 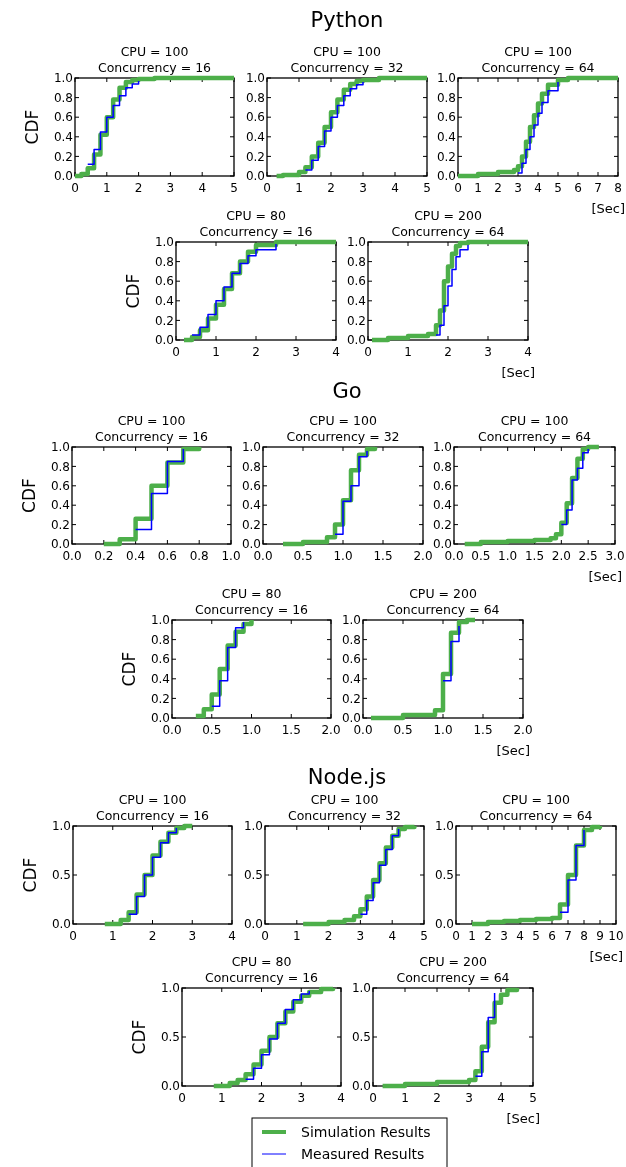 What do you see at coordinates (256, 215) in the screenshot?
I see `chart-title: CPU = 80` at bounding box center [256, 215].